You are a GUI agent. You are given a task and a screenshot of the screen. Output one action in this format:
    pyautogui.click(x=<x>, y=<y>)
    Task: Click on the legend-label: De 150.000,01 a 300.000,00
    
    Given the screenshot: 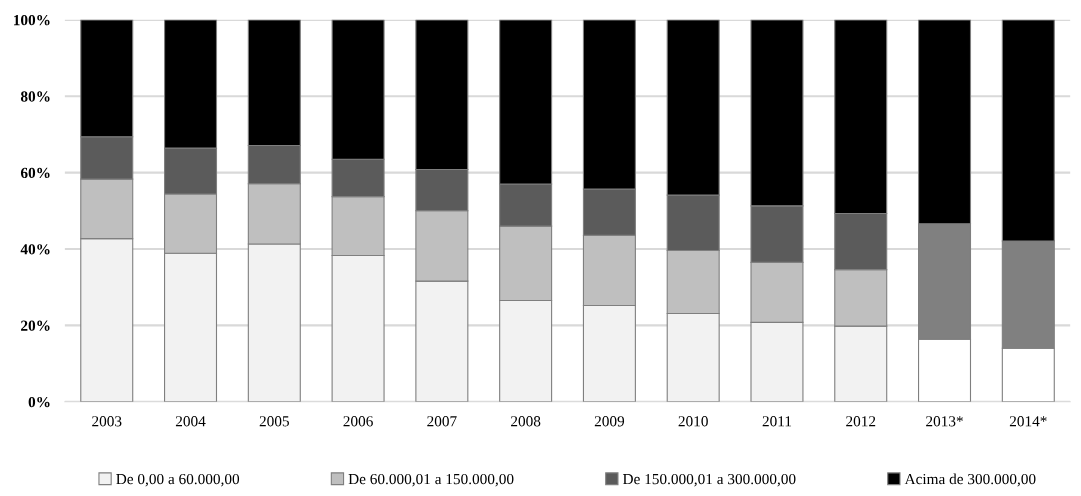 What is the action you would take?
    pyautogui.click(x=709, y=480)
    